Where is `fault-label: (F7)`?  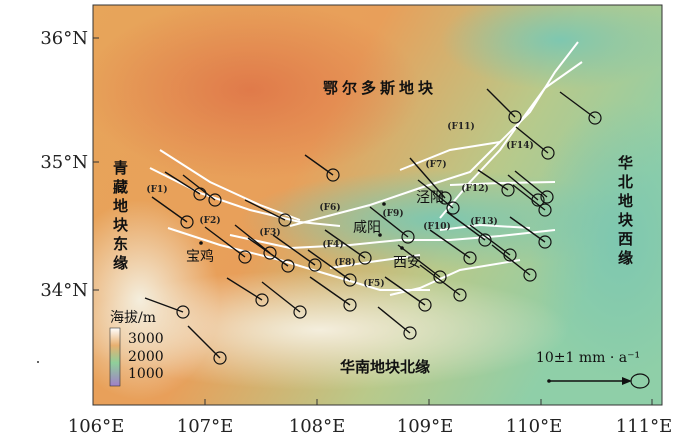
fault-label: (F7) is located at coordinates (435, 164).